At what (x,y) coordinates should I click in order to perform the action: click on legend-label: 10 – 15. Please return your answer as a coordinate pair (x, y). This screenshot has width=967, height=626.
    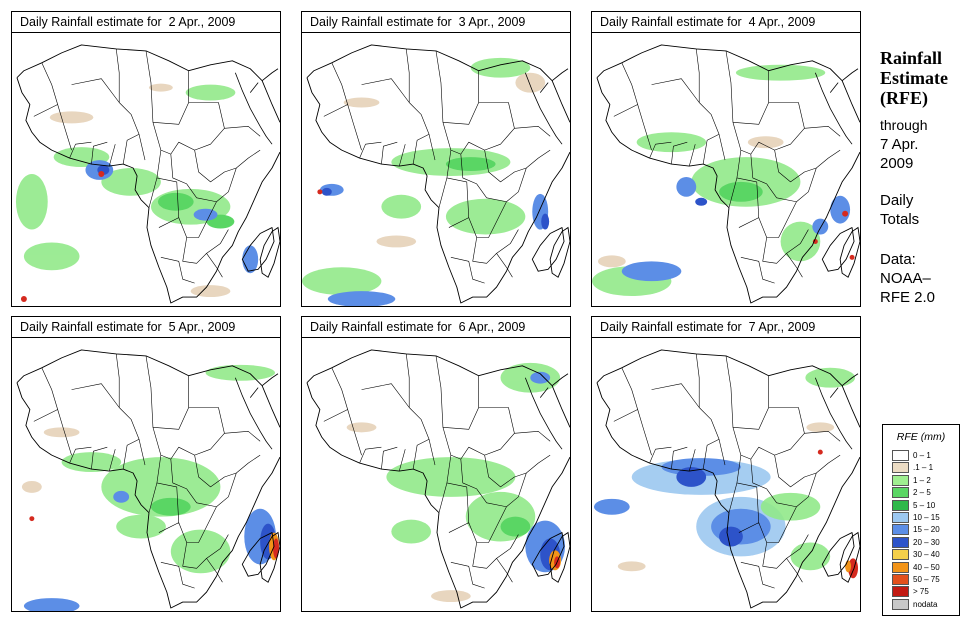
    Looking at the image, I should click on (926, 517).